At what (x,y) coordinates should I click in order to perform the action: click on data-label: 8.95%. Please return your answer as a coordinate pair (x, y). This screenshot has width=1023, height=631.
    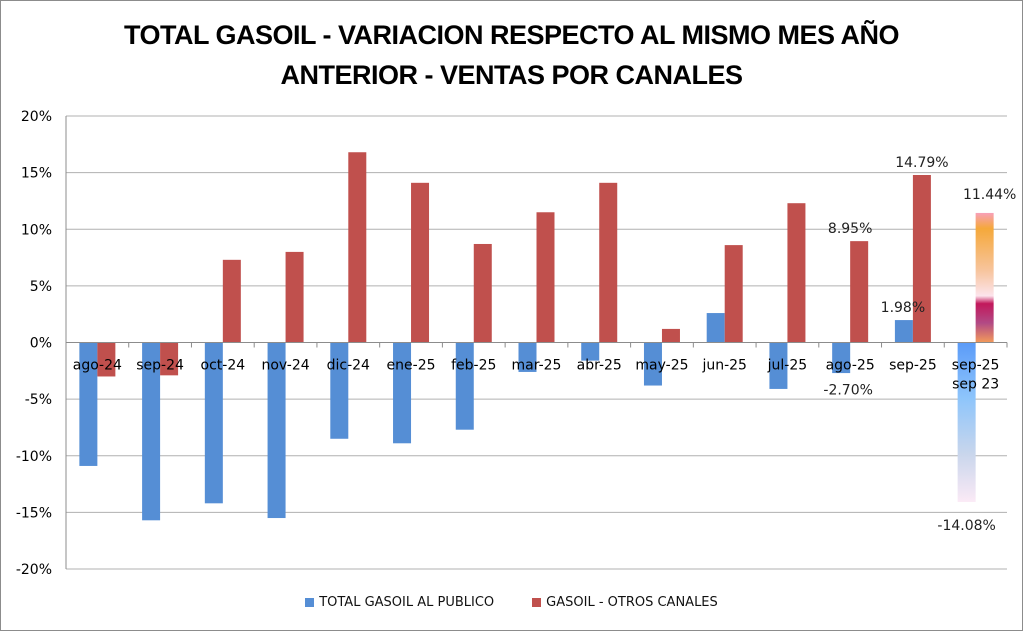
    Looking at the image, I should click on (850, 229).